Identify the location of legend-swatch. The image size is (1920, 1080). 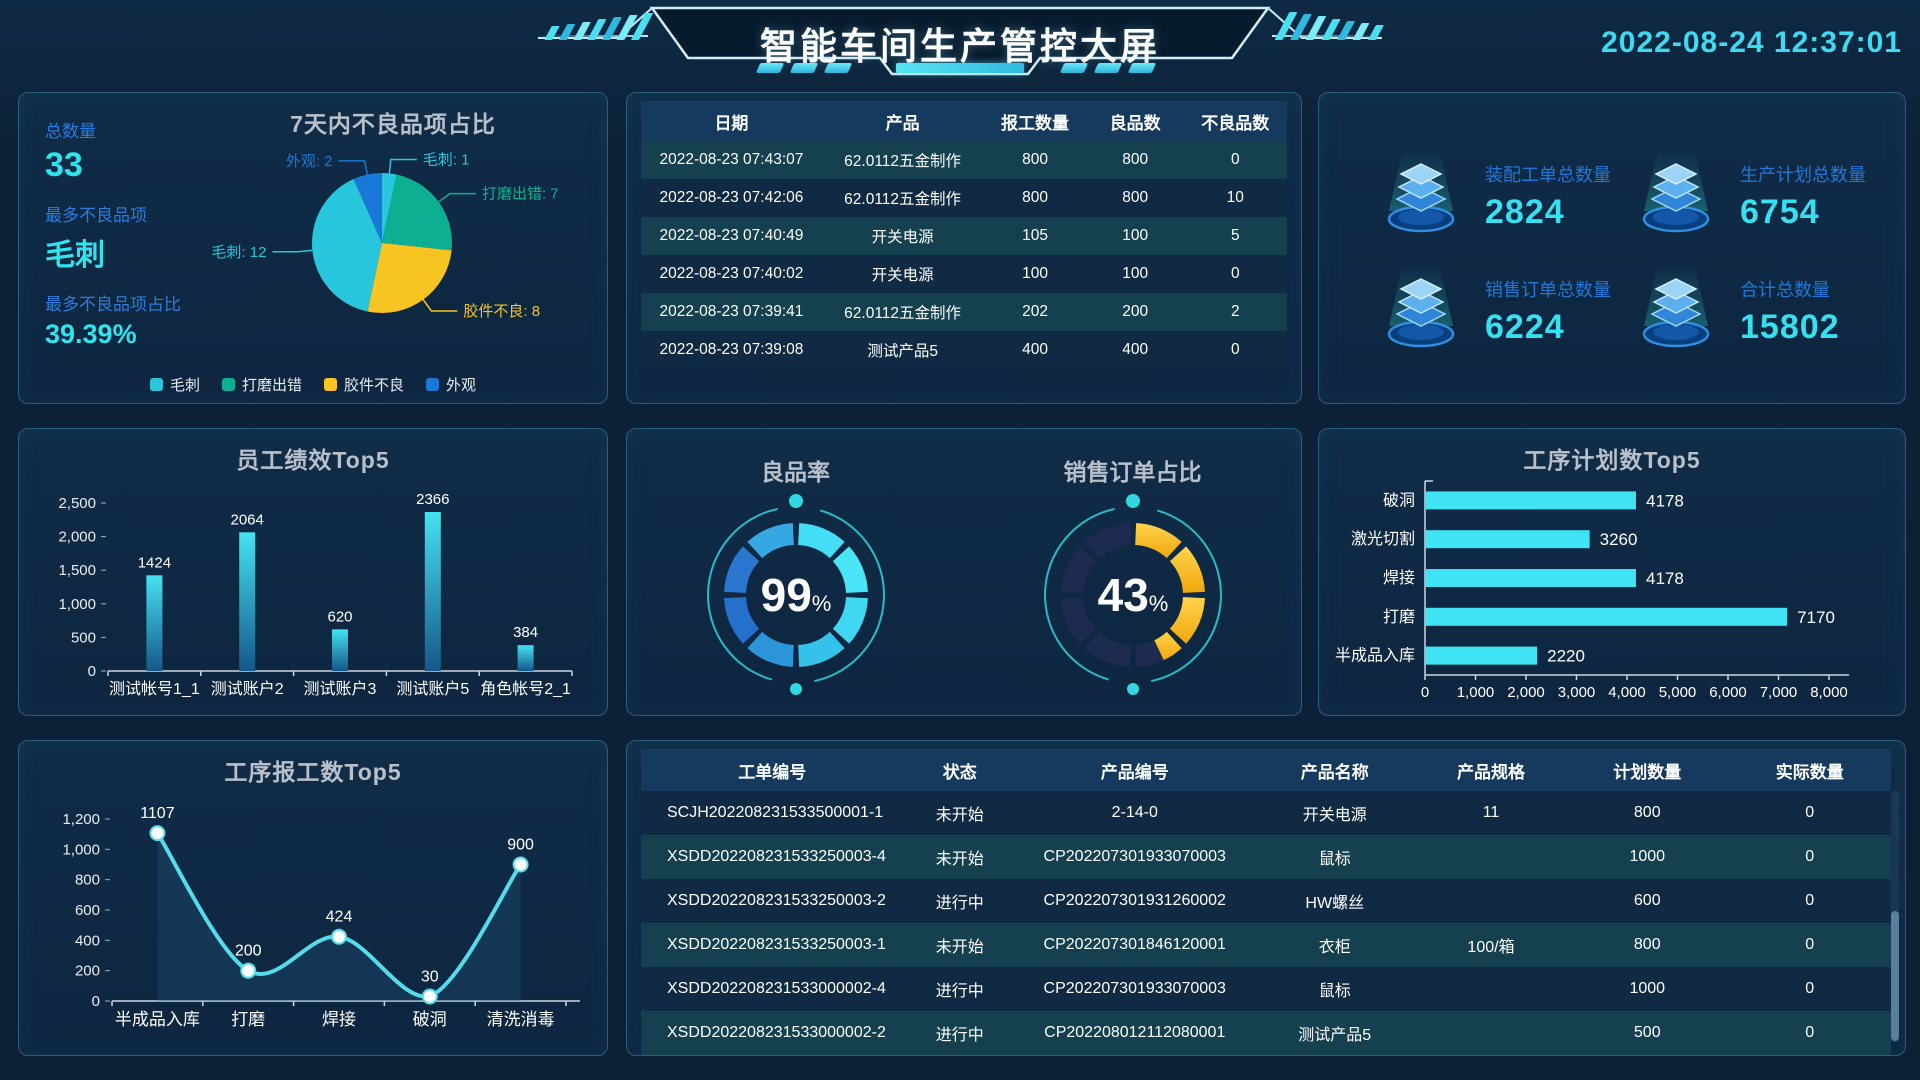
(433, 384).